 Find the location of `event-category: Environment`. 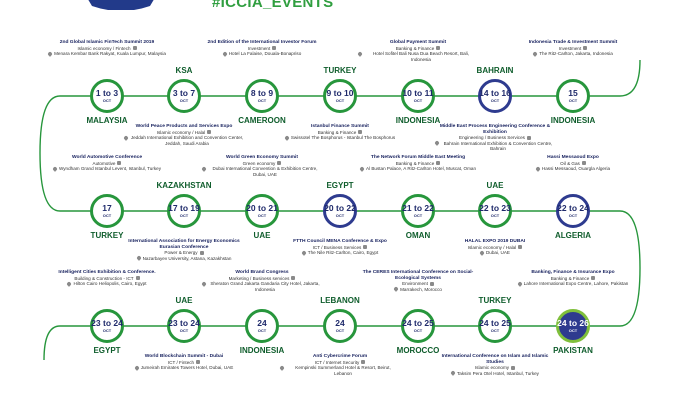

event-category: Environment is located at coordinates (415, 284).